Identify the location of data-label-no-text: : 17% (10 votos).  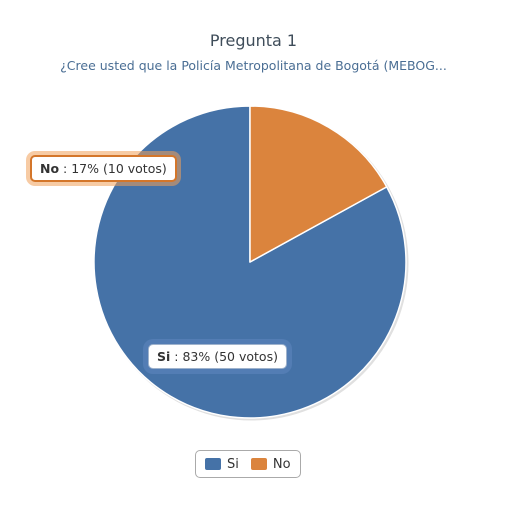
(115, 168).